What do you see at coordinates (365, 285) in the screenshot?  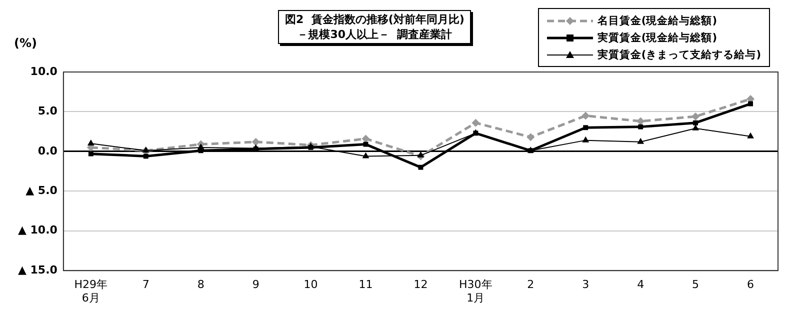 I see `x-tick-label: 11` at bounding box center [365, 285].